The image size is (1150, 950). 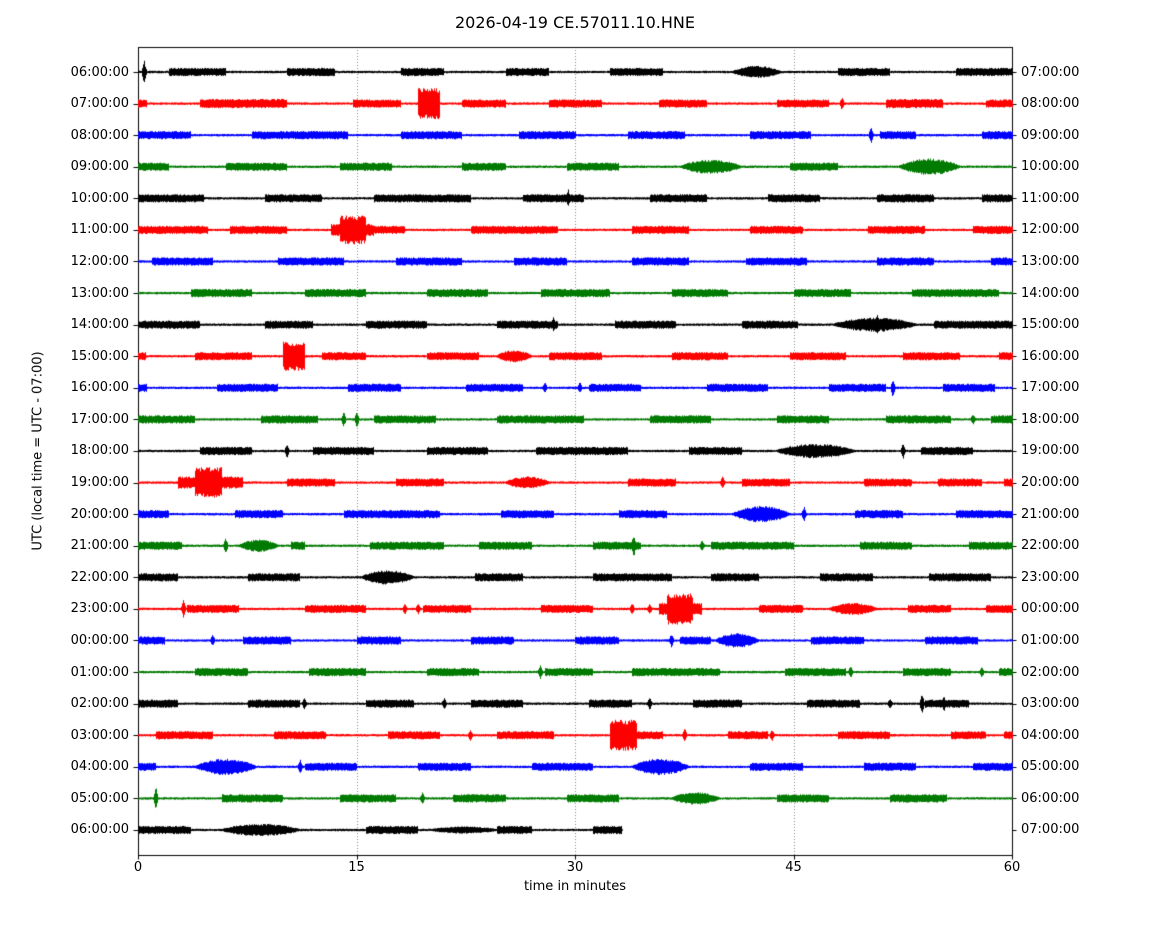 I want to click on row-label-left: 21:00:00, so click(x=99, y=546).